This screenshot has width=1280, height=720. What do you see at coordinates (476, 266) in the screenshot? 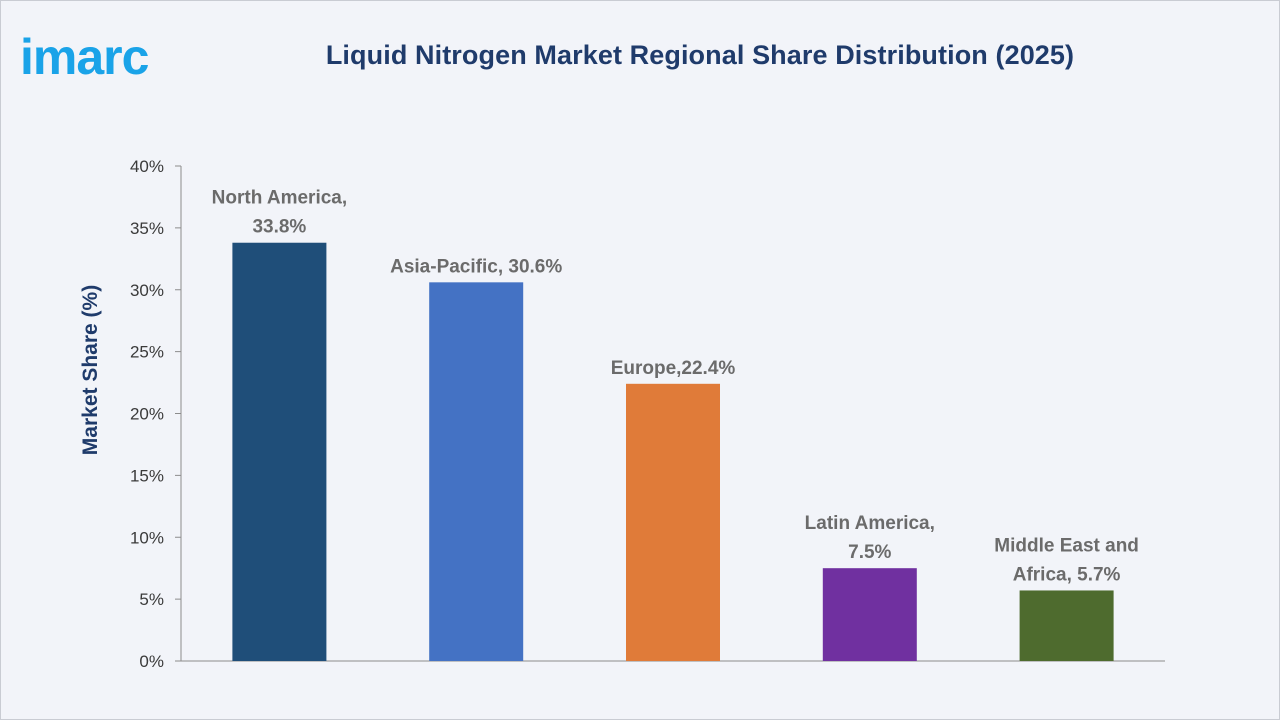
I see `data-label: Asia-Pacific, 30.6%` at bounding box center [476, 266].